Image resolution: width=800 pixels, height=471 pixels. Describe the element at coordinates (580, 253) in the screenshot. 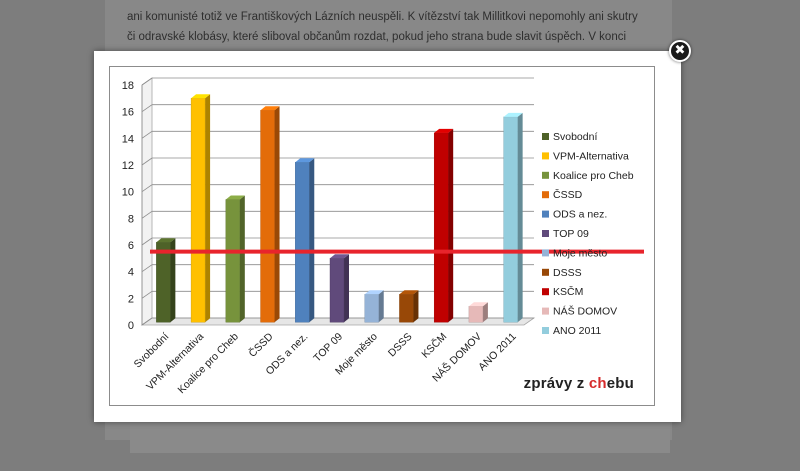

I see `legend-label: Moje město` at that location.